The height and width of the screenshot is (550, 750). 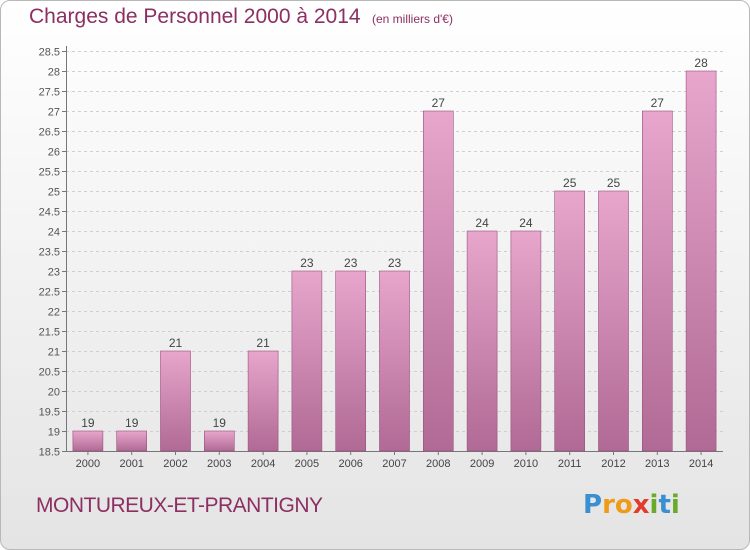 What do you see at coordinates (49, 53) in the screenshot?
I see `y-tick-label: 28.5` at bounding box center [49, 53].